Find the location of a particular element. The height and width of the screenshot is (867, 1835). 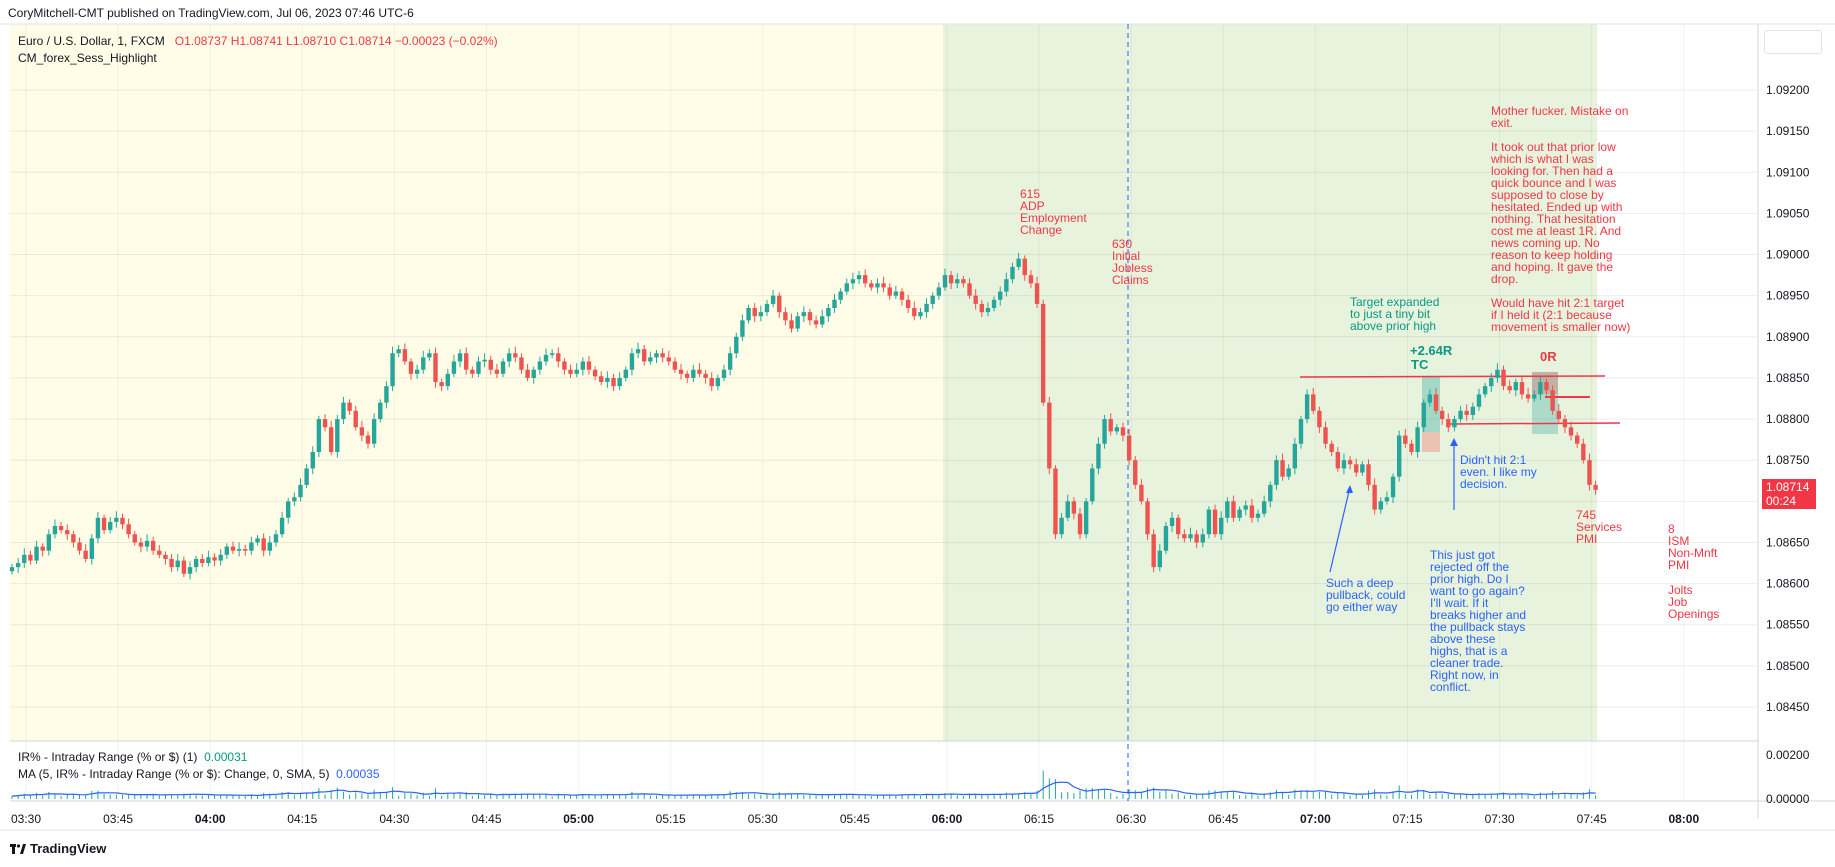

note-line: go either way is located at coordinates (1361, 607).